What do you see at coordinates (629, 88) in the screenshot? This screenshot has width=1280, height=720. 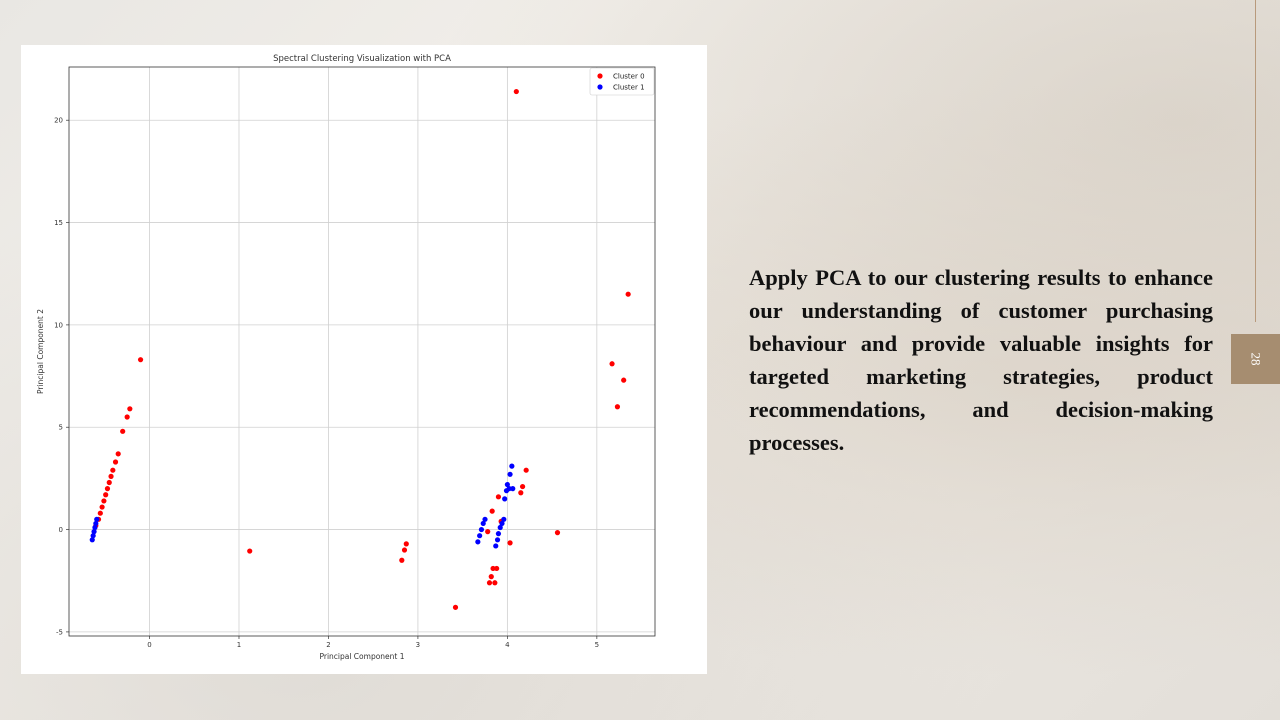 I see `legend-label-cluster-1: Cluster 1` at bounding box center [629, 88].